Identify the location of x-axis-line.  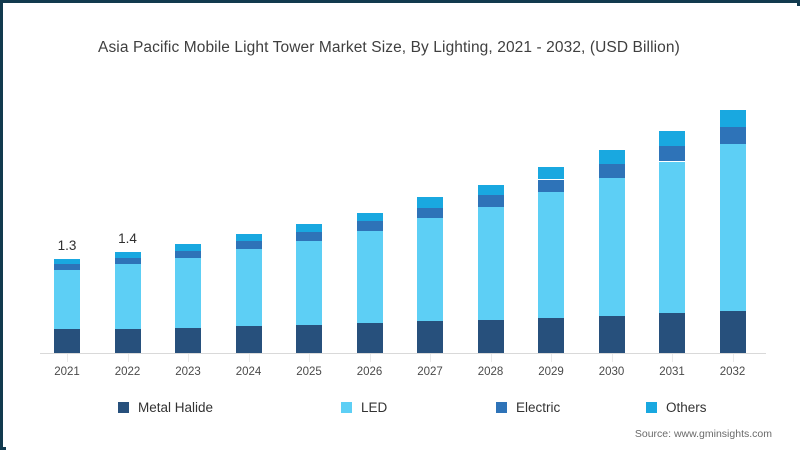
(403, 353).